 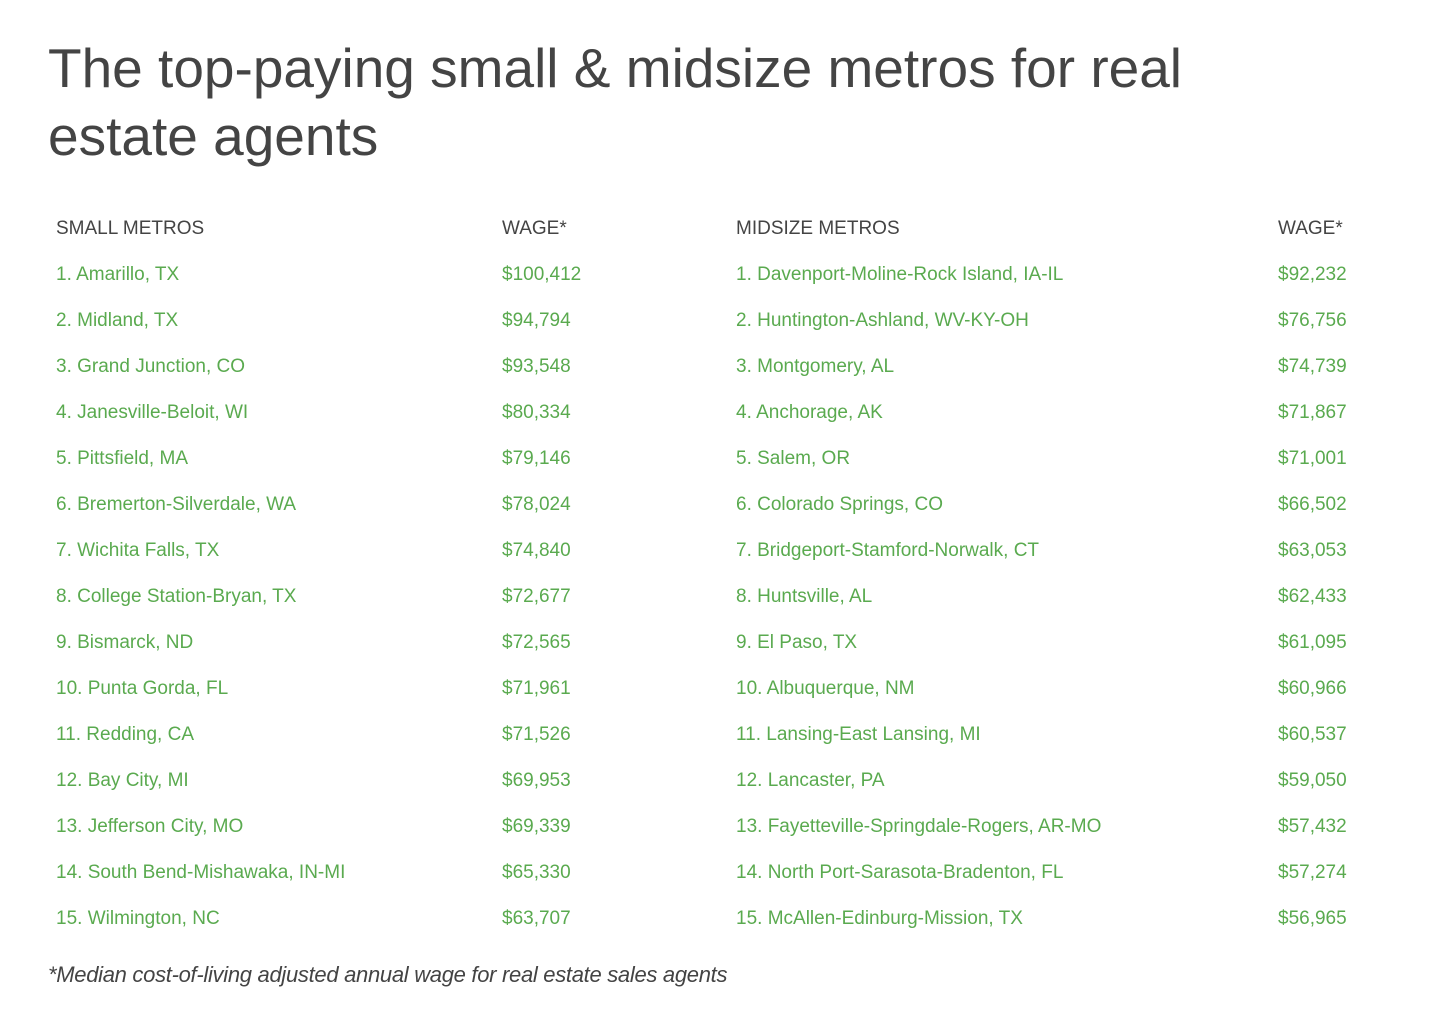 What do you see at coordinates (138, 550) in the screenshot?
I see `metro-name: 7. Wichita Falls, TX` at bounding box center [138, 550].